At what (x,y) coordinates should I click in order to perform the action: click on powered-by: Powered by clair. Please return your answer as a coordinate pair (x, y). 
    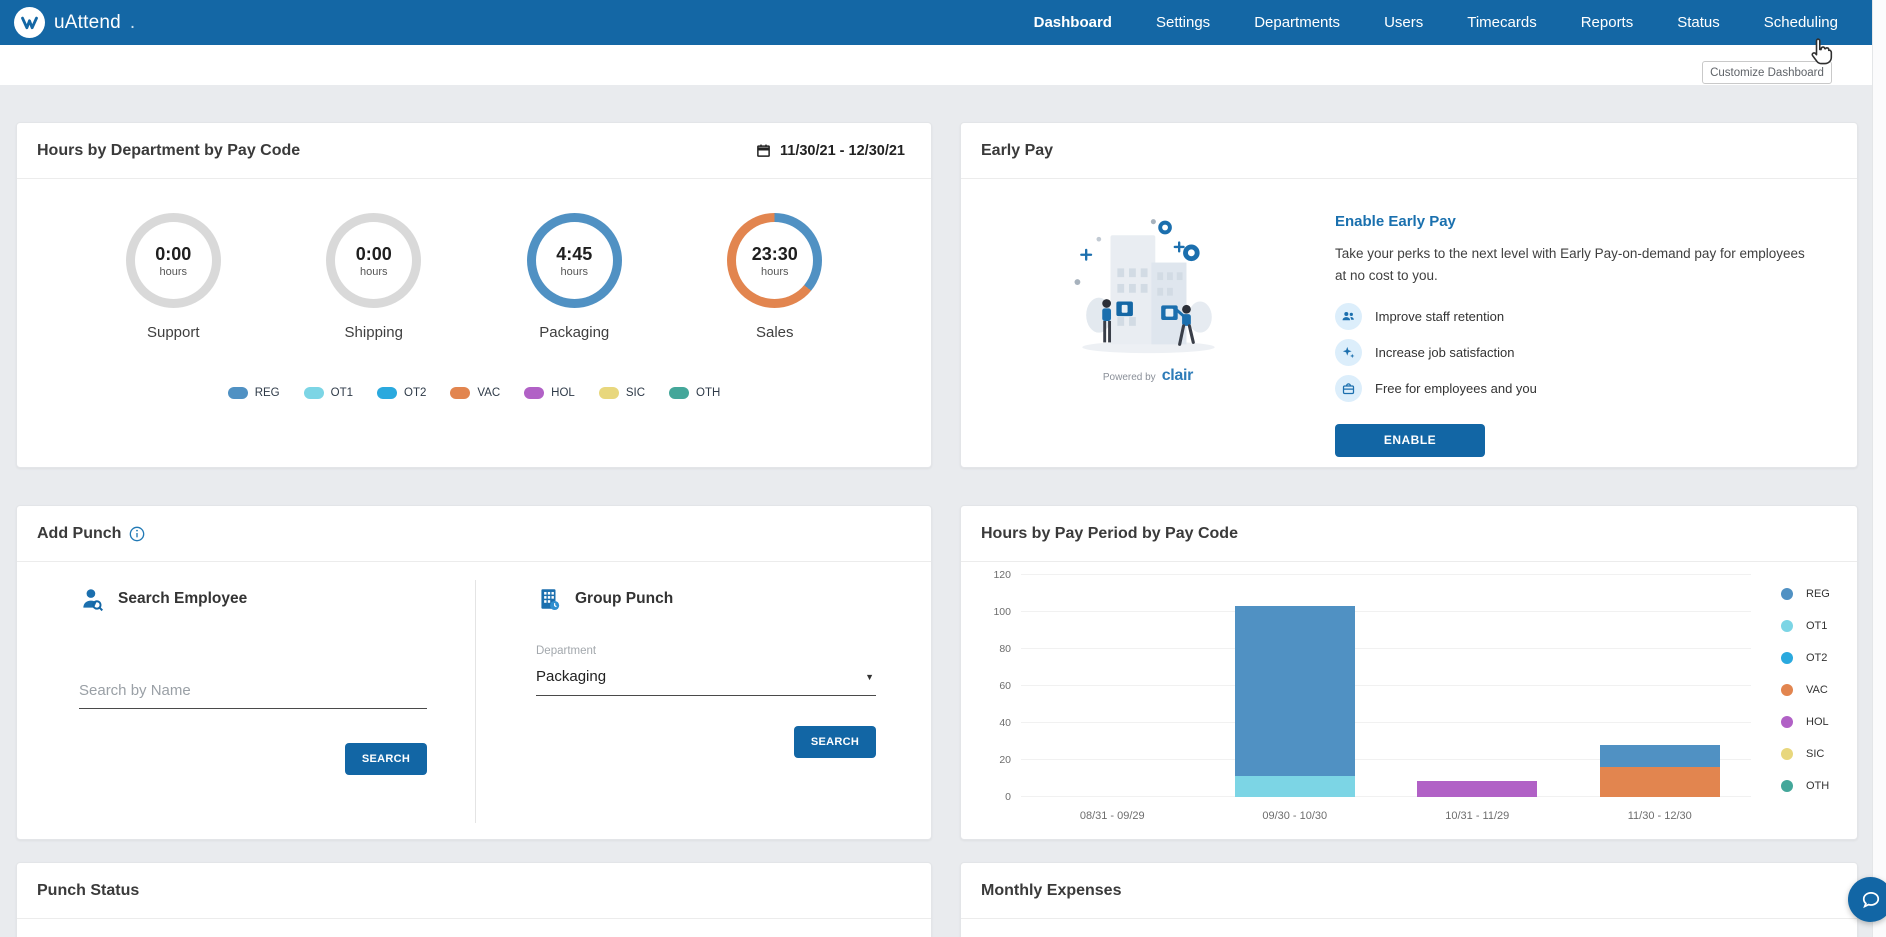
    Looking at the image, I should click on (1148, 376).